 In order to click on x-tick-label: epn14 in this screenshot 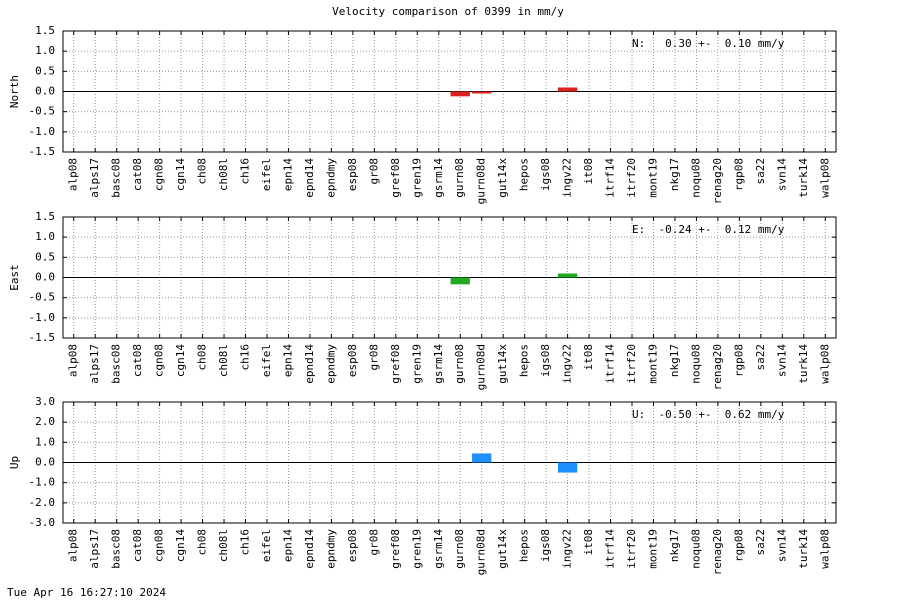, I will do `click(287, 360)`.